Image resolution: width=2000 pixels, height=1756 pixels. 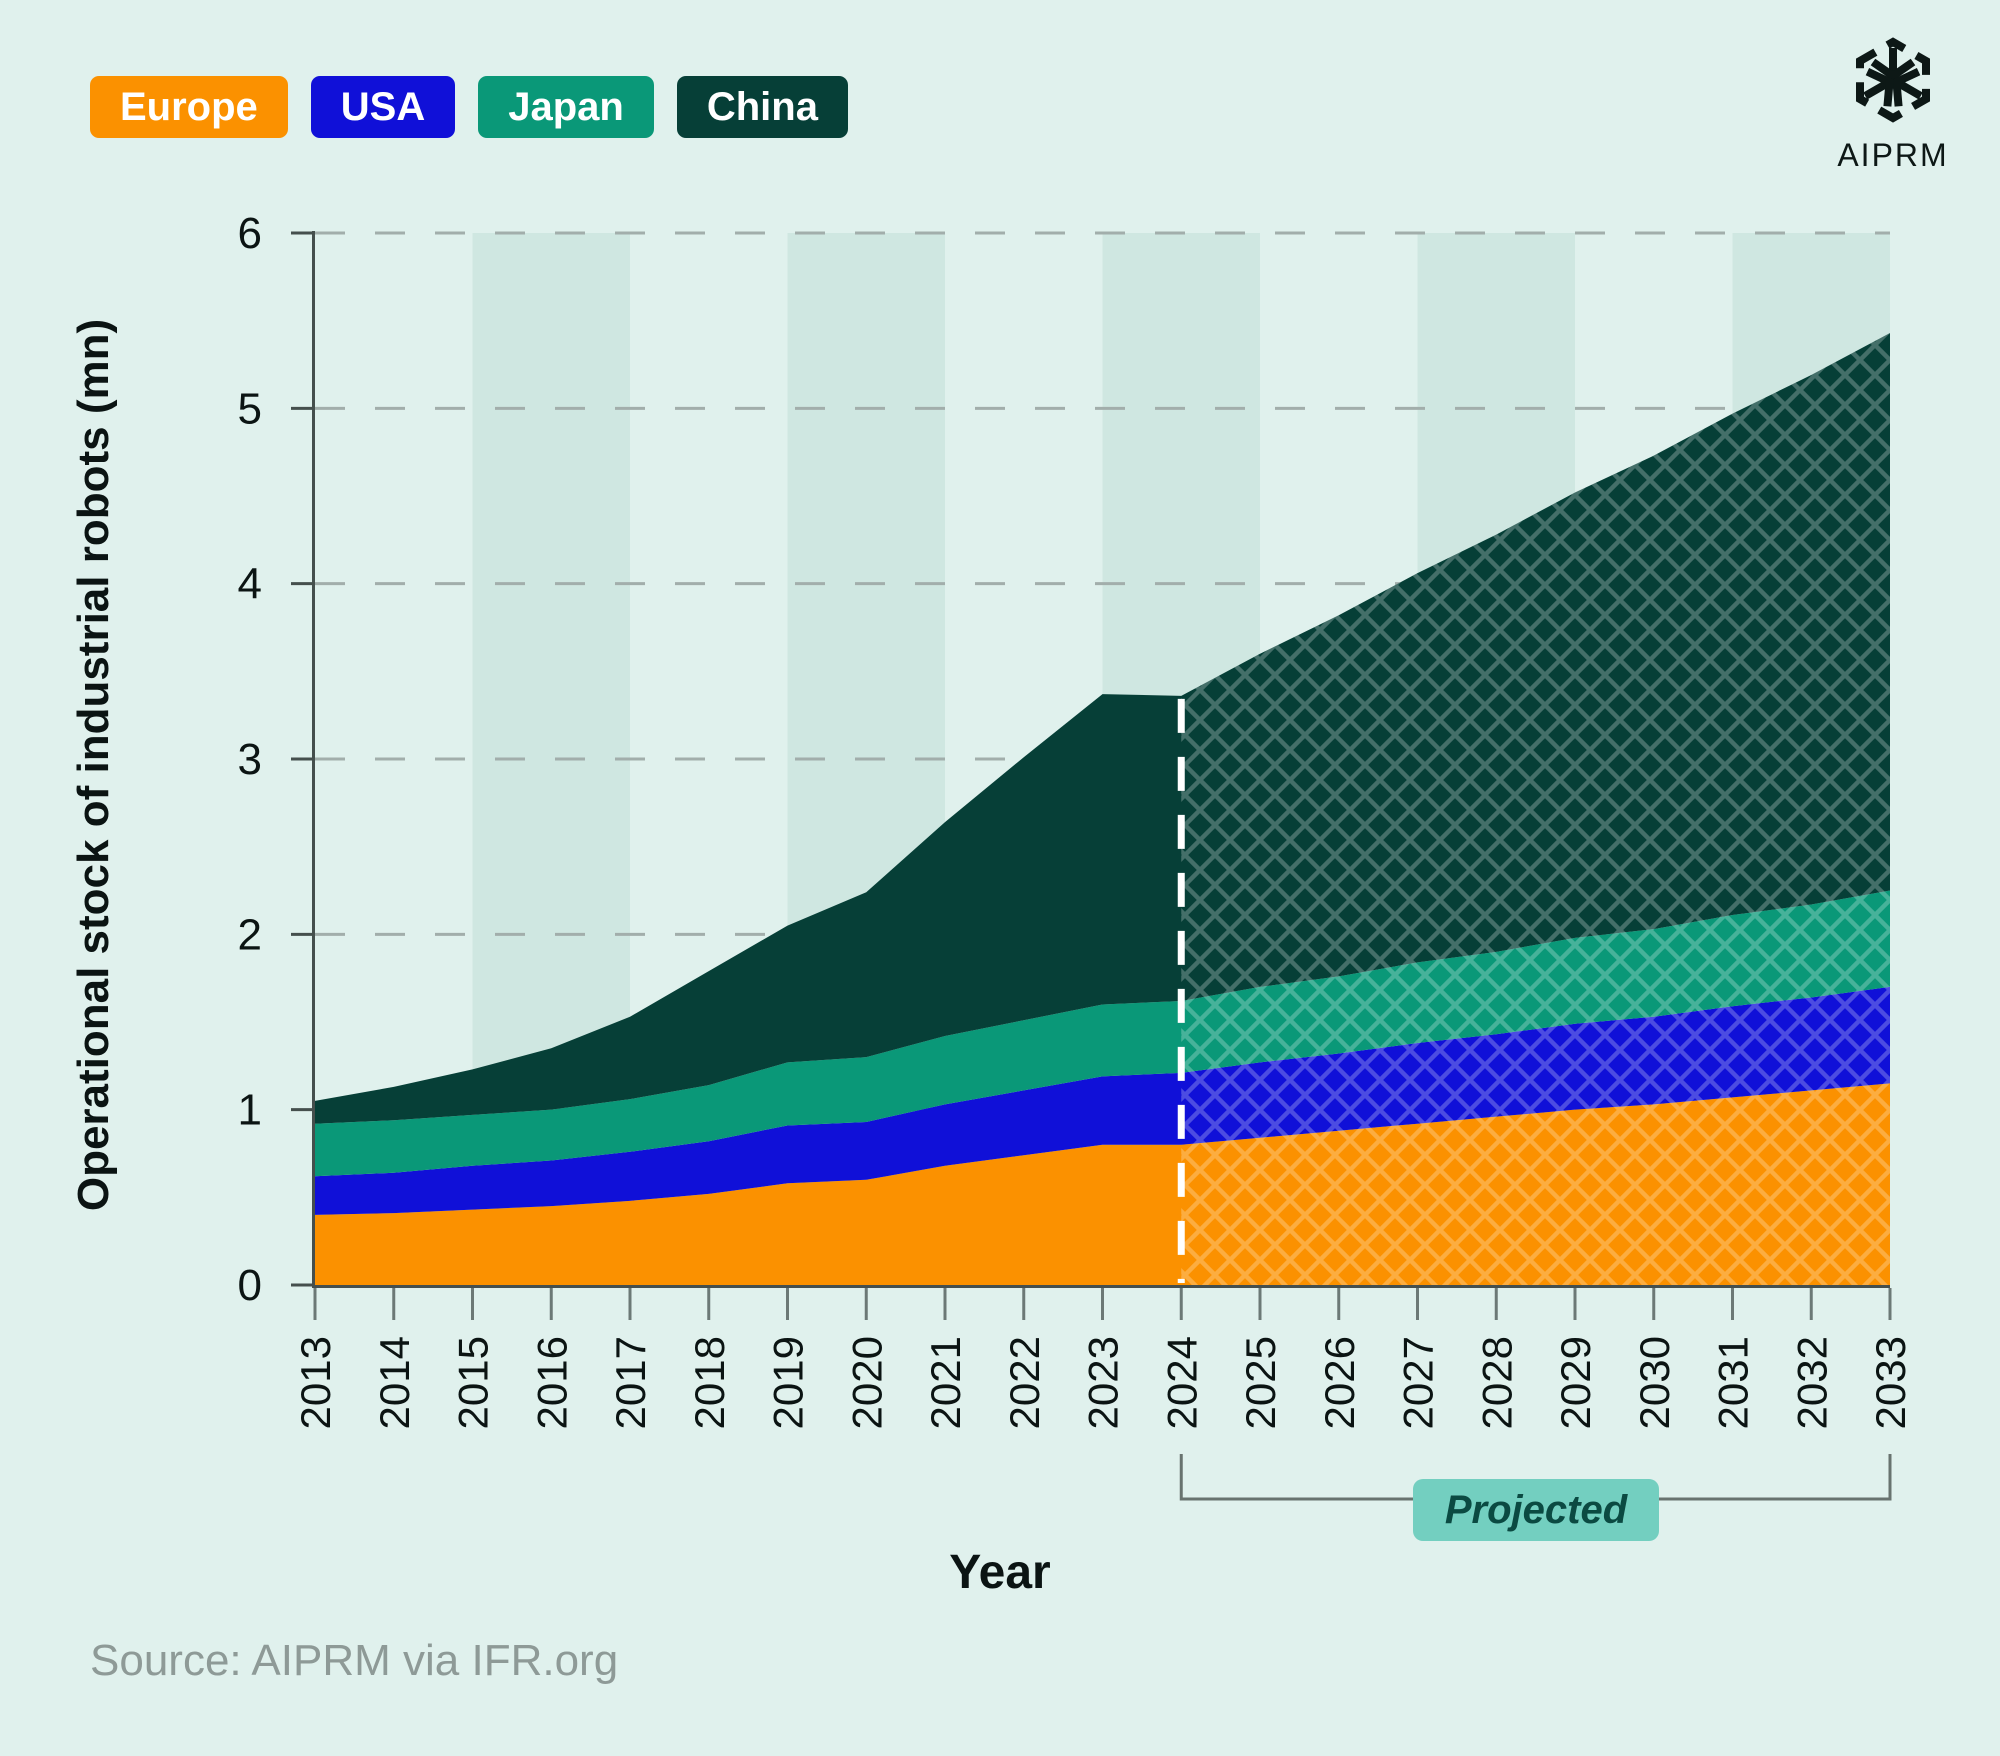 What do you see at coordinates (1418, 1382) in the screenshot?
I see `x-tick-label: 2027` at bounding box center [1418, 1382].